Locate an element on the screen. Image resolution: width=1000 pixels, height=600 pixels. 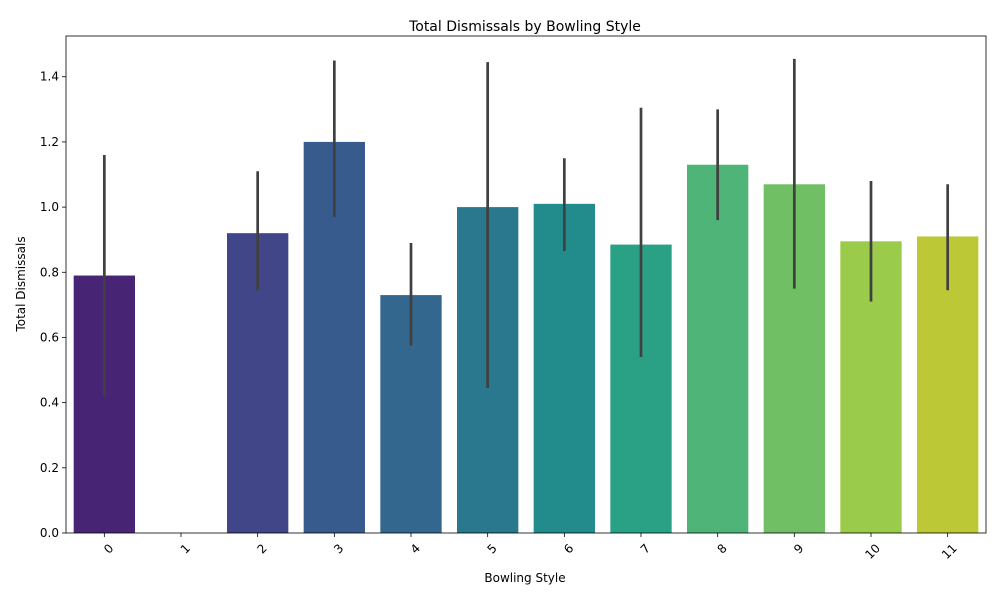
x-axis-label: Bowling Style is located at coordinates (524, 578).